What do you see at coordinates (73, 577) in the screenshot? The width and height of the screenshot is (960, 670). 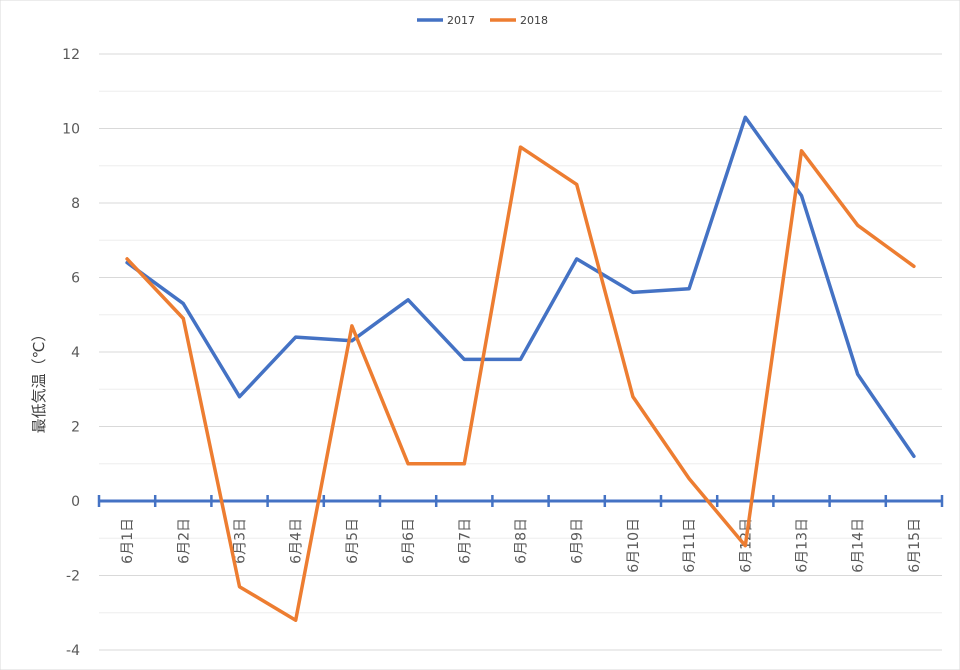 I see `y-tick-label: -2` at bounding box center [73, 577].